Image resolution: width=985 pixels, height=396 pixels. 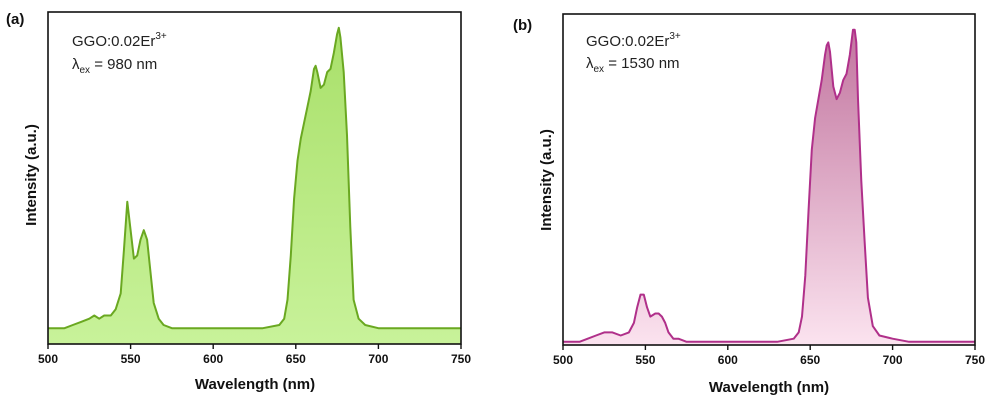 What do you see at coordinates (810, 360) in the screenshot?
I see `panel-b-x-tick-label: 650` at bounding box center [810, 360].